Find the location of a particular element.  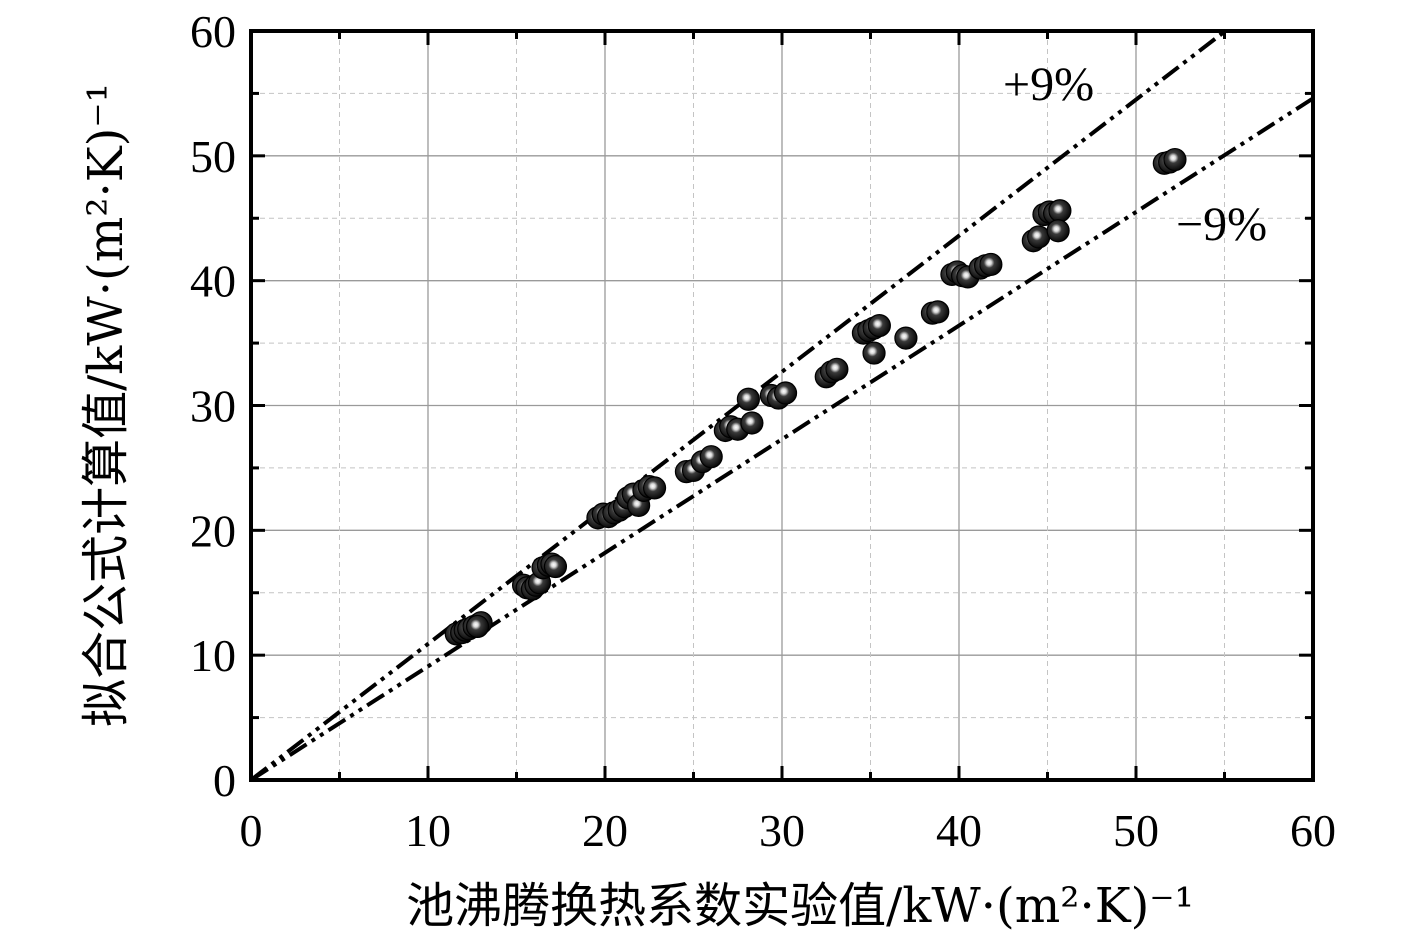

y-tick-label: 40 is located at coordinates (213, 281).